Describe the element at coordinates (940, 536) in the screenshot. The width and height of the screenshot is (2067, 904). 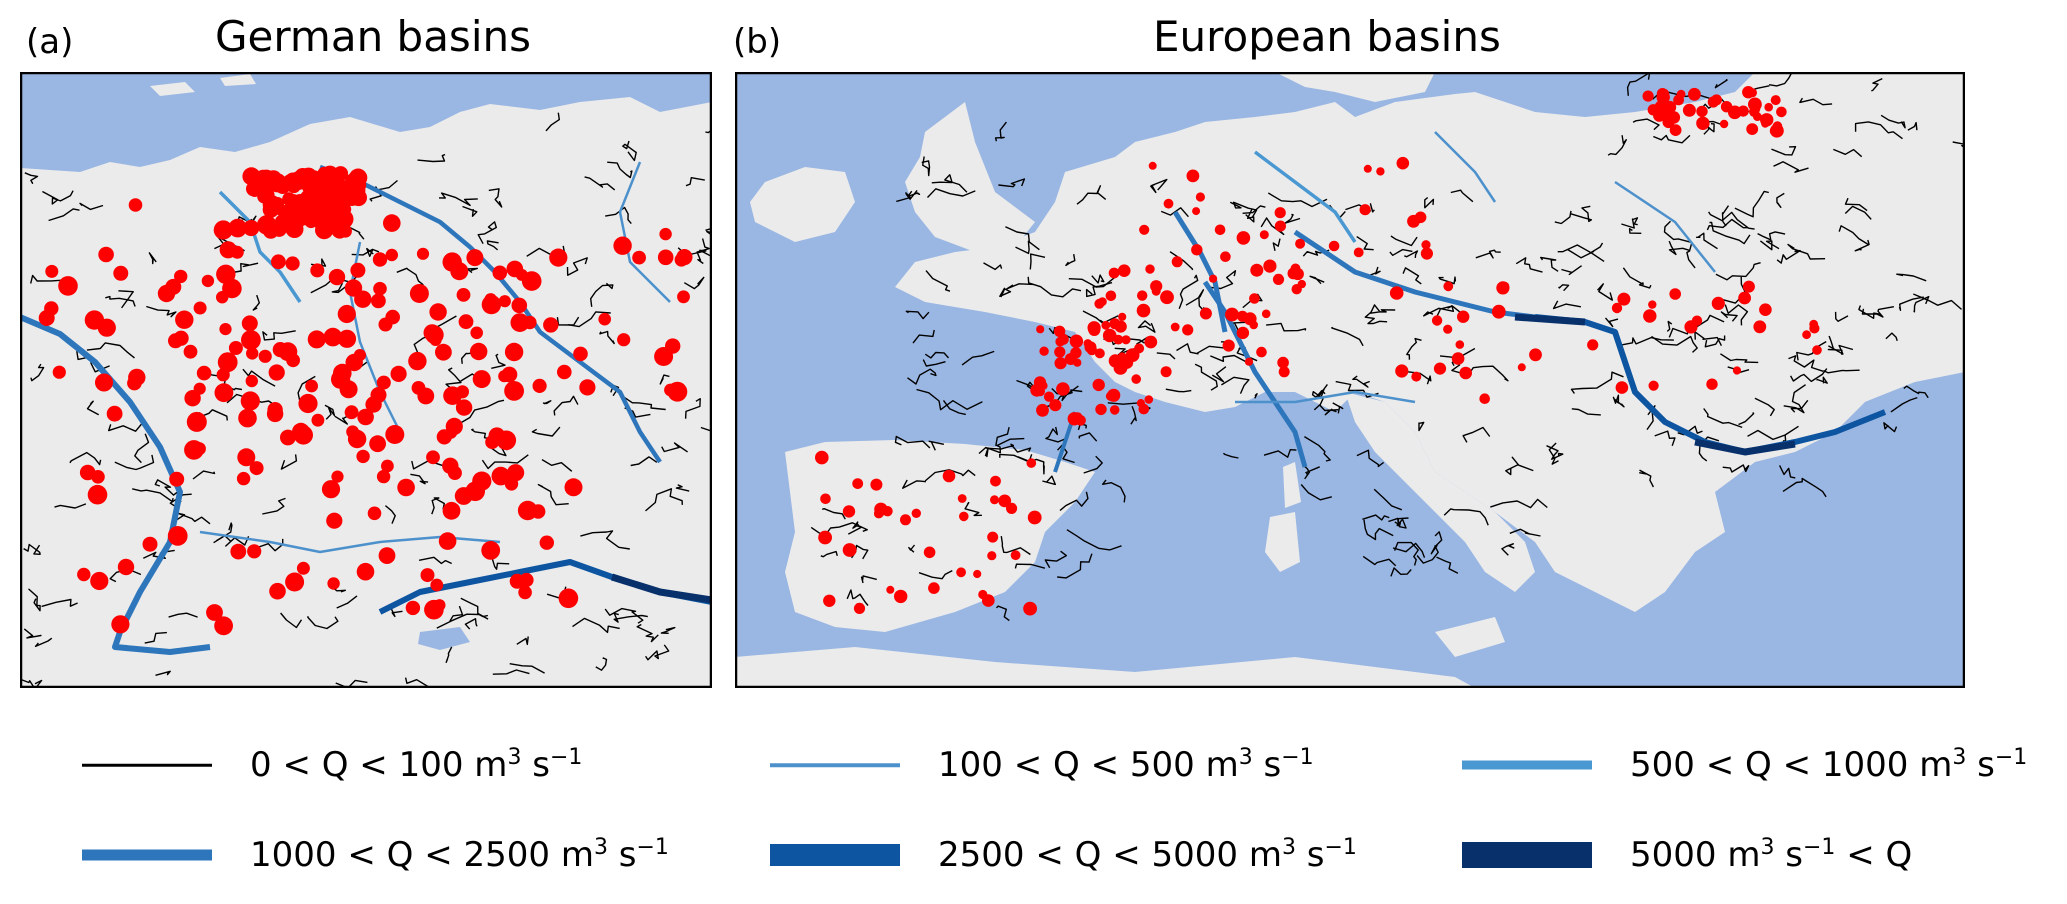
I see `iberia` at that location.